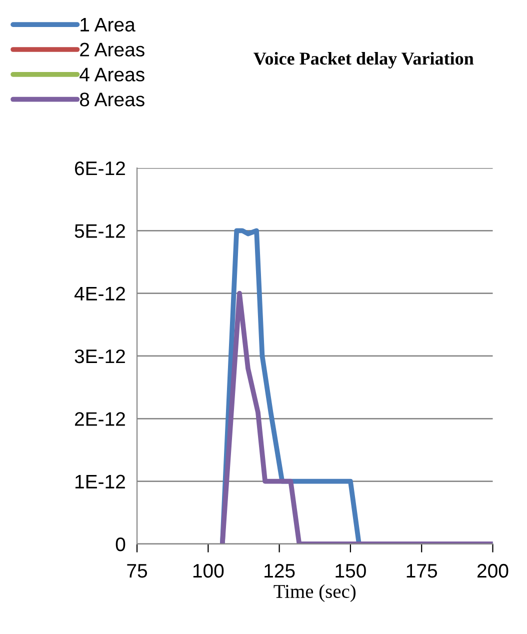 This screenshot has width=527, height=634. I want to click on x-tick-label: 175, so click(422, 571).